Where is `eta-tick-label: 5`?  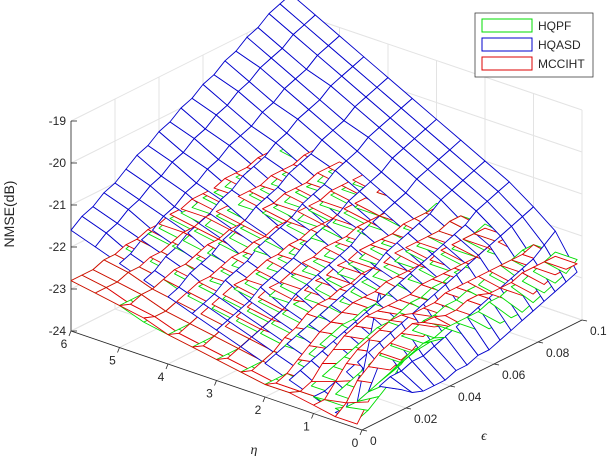 eta-tick-label: 5 is located at coordinates (112, 361).